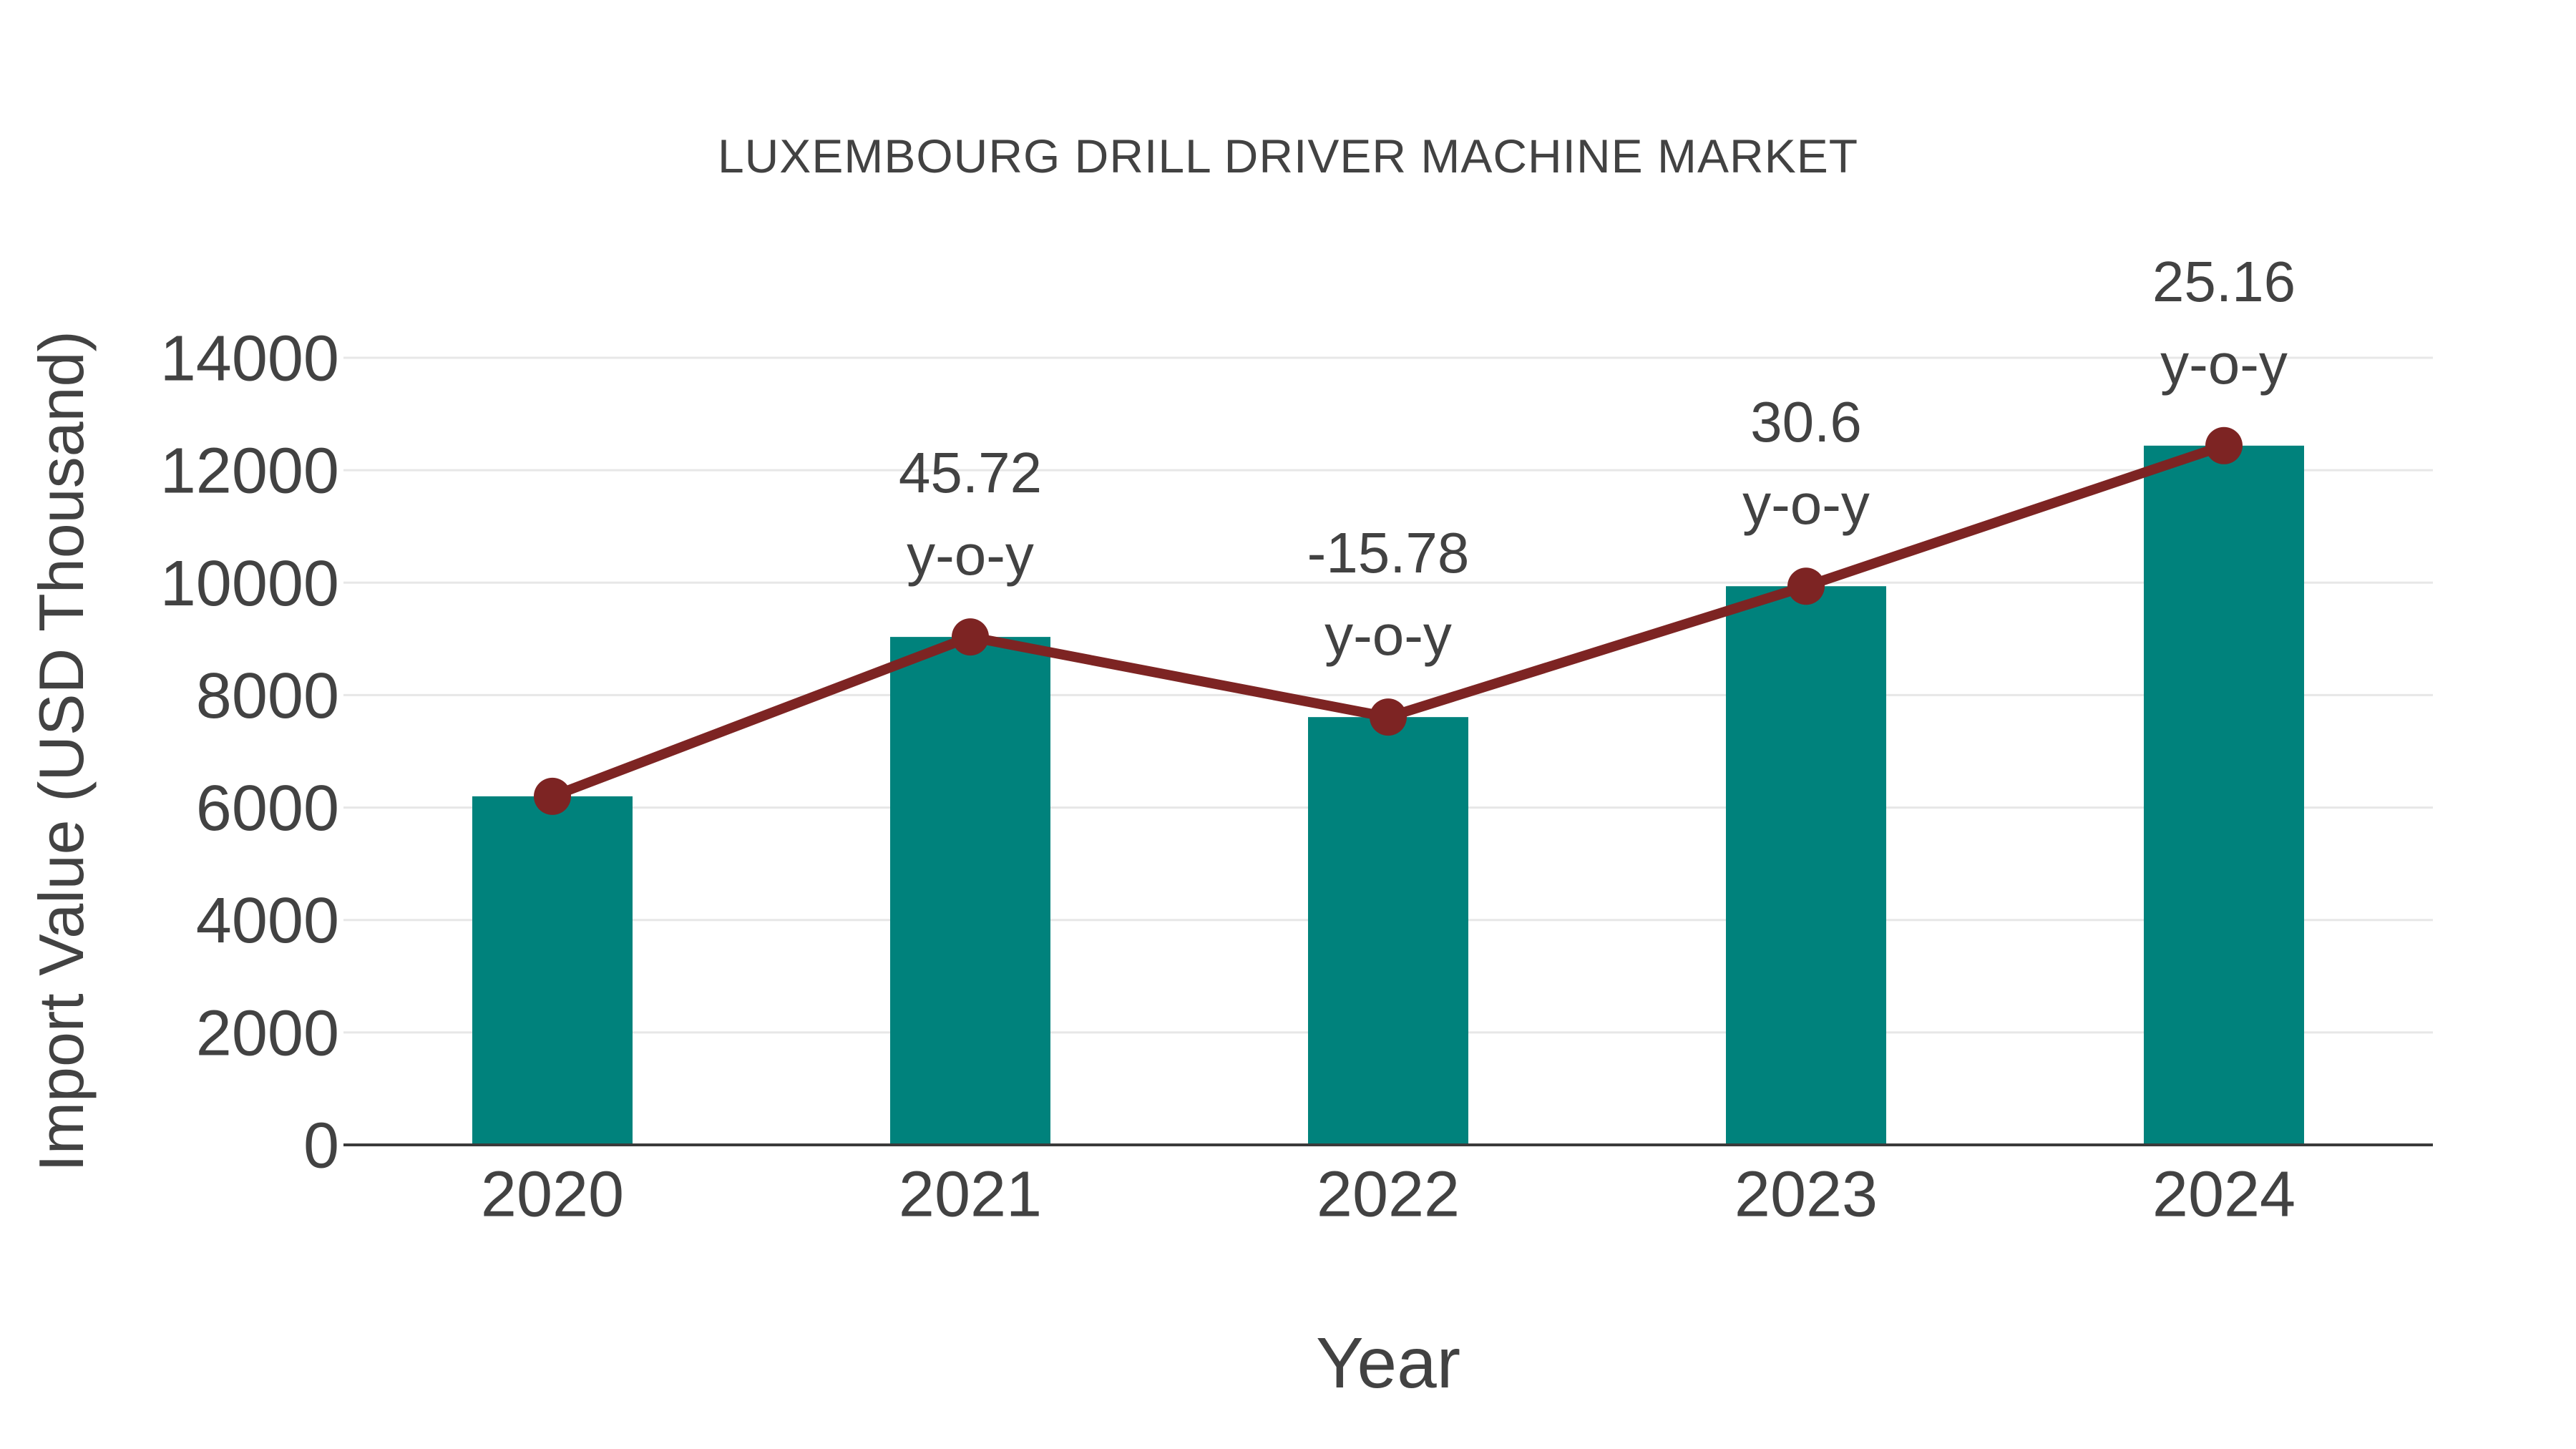 This screenshot has height=1449, width=2576. What do you see at coordinates (552, 796) in the screenshot?
I see `trend-marker-2020` at bounding box center [552, 796].